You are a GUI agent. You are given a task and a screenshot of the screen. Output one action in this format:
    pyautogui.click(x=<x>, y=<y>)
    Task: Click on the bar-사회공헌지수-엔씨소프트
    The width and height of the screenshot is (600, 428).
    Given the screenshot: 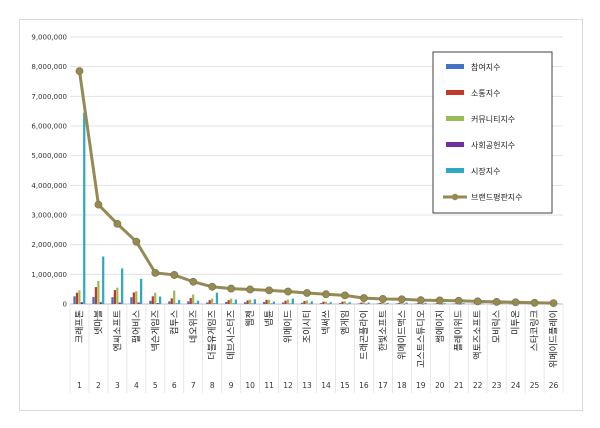 What is the action you would take?
    pyautogui.click(x=119, y=303)
    